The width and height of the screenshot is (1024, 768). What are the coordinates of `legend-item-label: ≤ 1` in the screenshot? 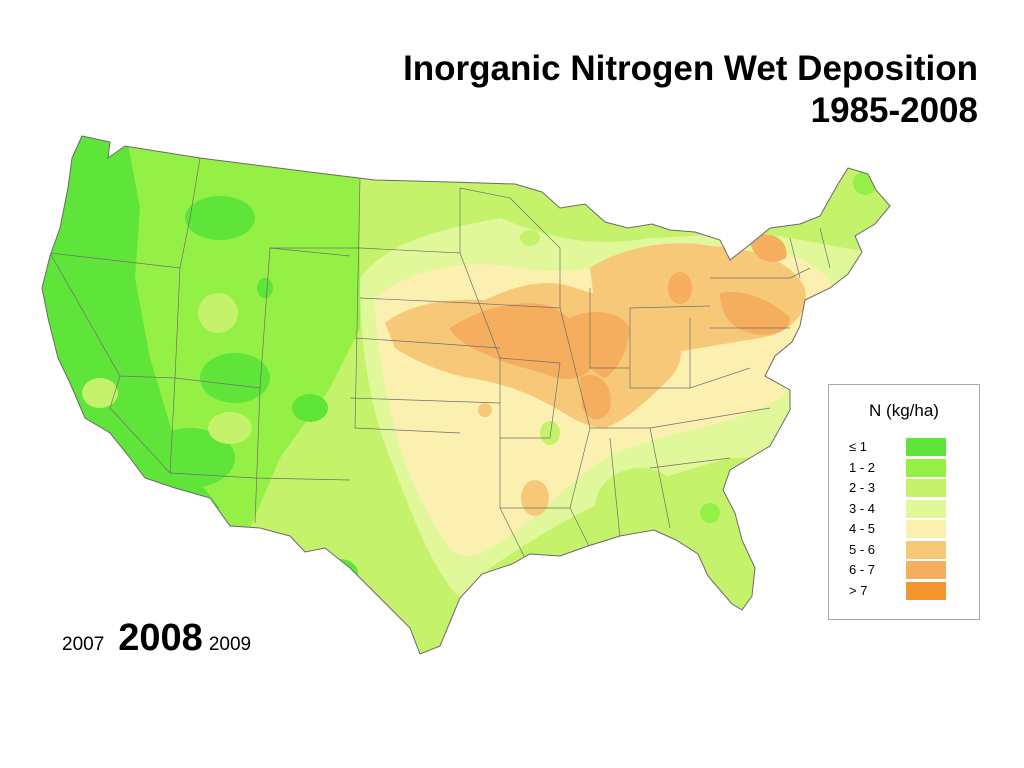 It's located at (858, 446).